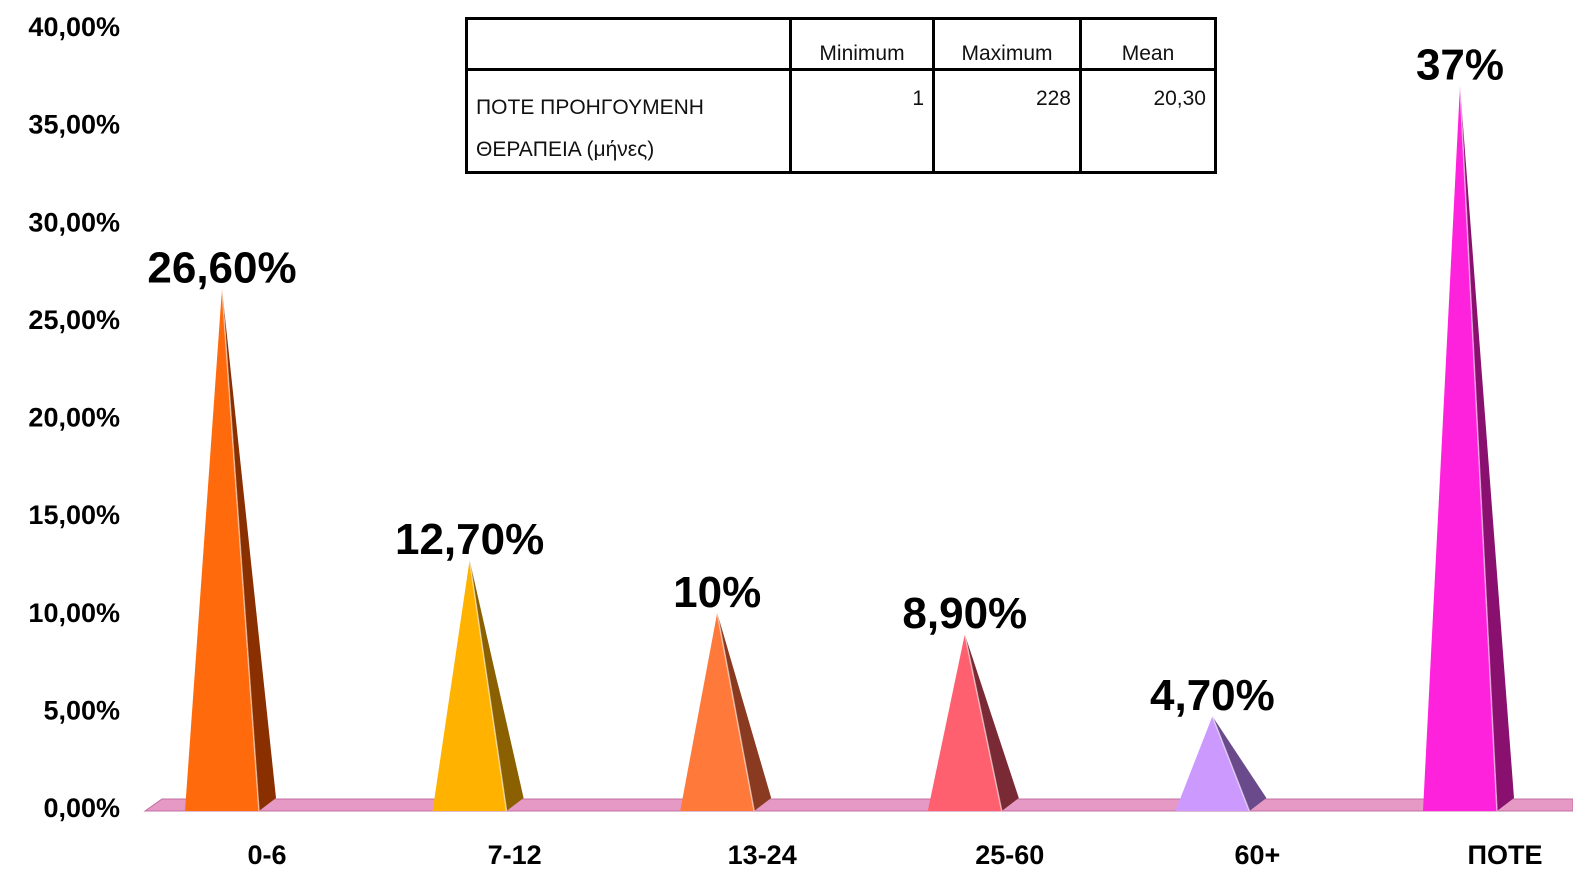 This screenshot has height=873, width=1573. Describe the element at coordinates (1504, 855) in the screenshot. I see `x-tick-label: ΠΟΤΕ` at that location.